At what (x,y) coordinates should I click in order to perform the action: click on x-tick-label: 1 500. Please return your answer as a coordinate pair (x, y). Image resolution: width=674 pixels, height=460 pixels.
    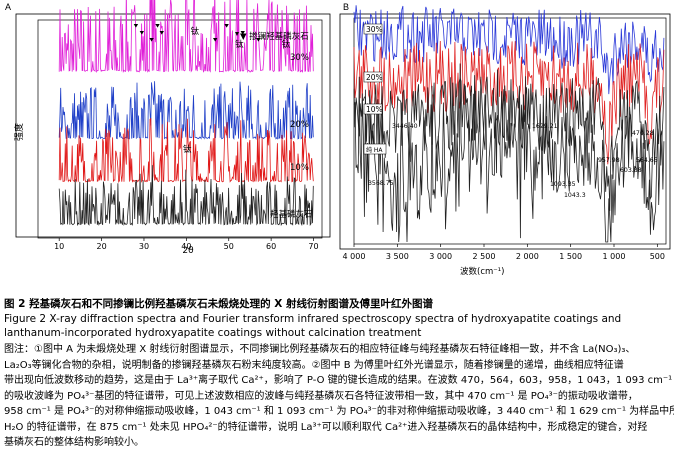
    Looking at the image, I should click on (570, 256).